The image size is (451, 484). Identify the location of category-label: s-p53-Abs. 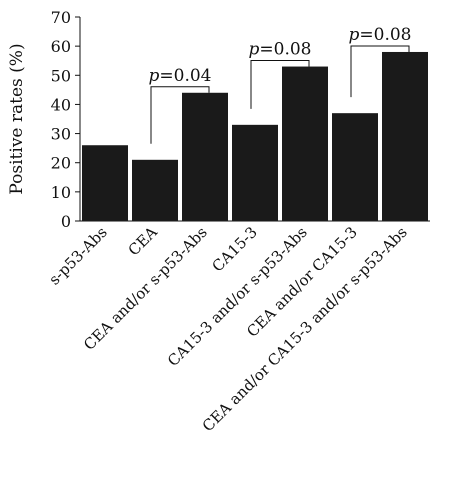
(78, 256).